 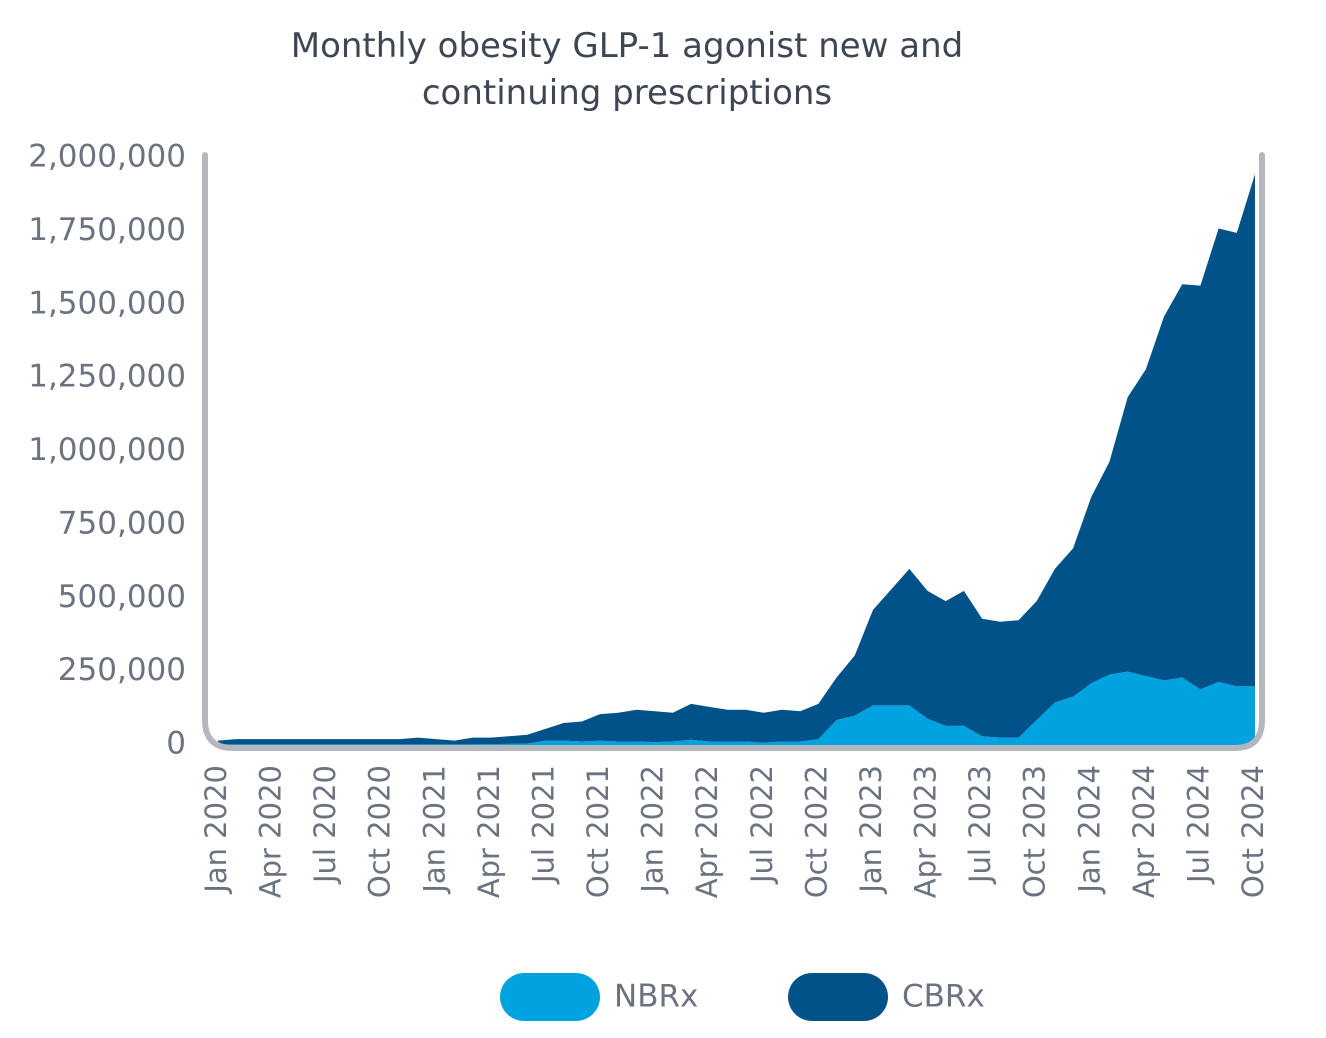 What do you see at coordinates (627, 46) in the screenshot?
I see `chart-title: Monthly obesity GLP-1 agonist new and` at bounding box center [627, 46].